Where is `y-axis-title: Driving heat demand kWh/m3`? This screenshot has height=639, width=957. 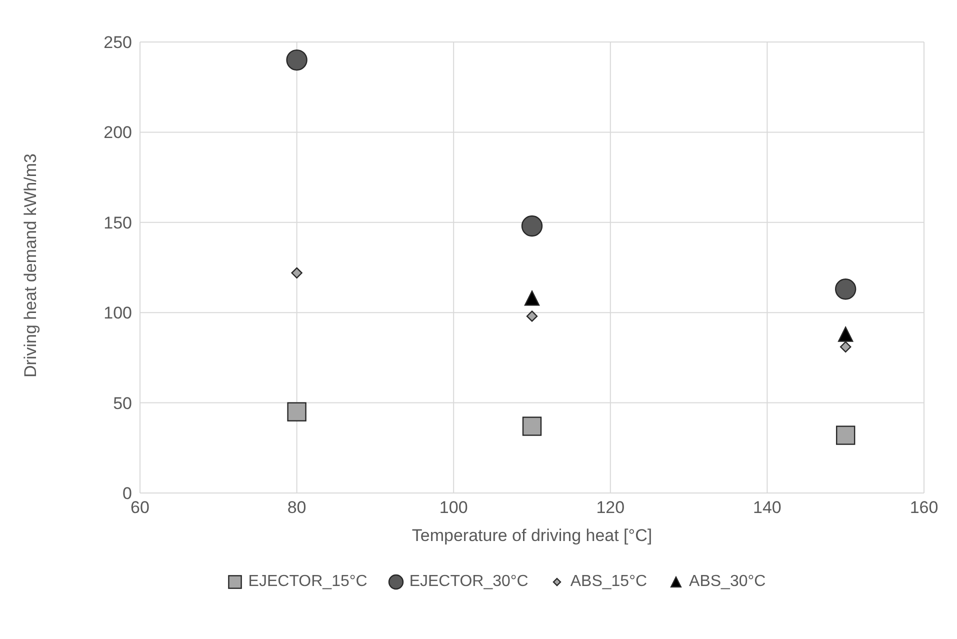
y-axis-title: Driving heat demand kWh/m3 is located at coordinates (30, 266).